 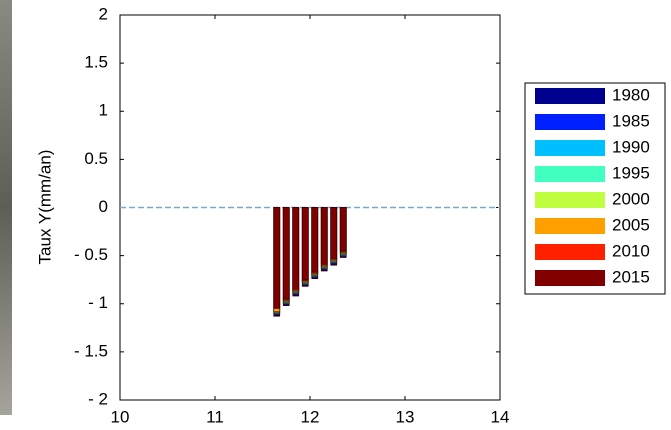 I want to click on y-tick-label: 0, so click(x=103, y=206).